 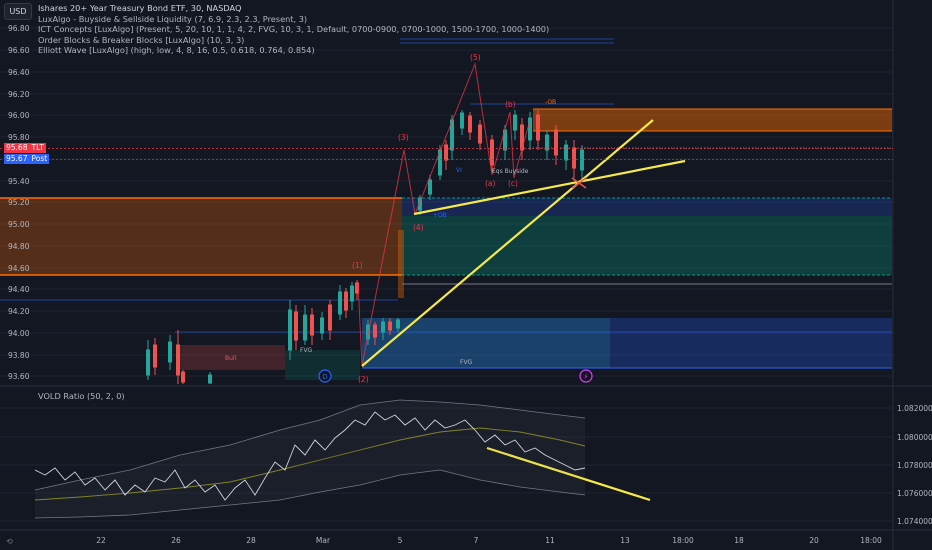 I want to click on post-price-label: Post, so click(x=39, y=159).